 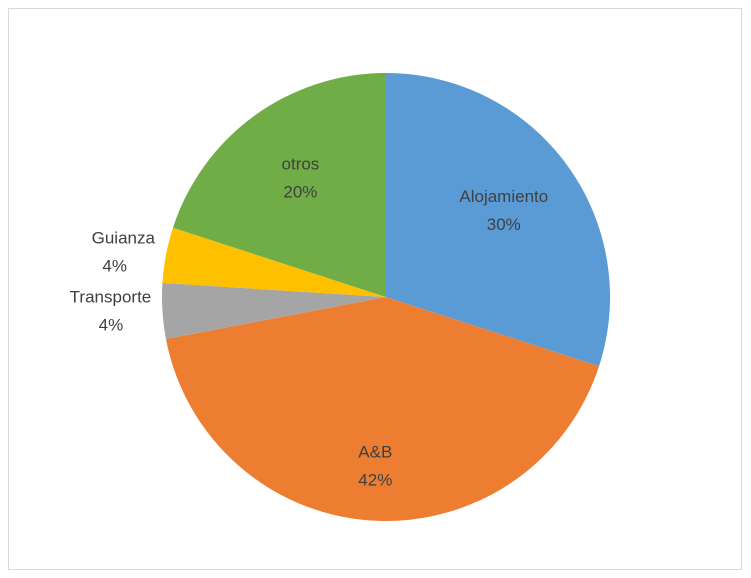 What do you see at coordinates (504, 224) in the screenshot?
I see `data-label-value: 30%` at bounding box center [504, 224].